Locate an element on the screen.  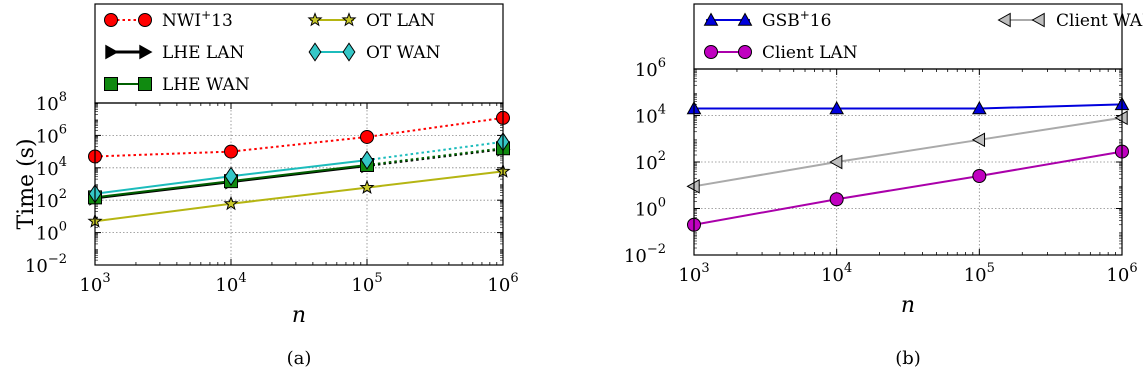
legend-label-lhe-lan-text: LHE LAN is located at coordinates (203, 53).